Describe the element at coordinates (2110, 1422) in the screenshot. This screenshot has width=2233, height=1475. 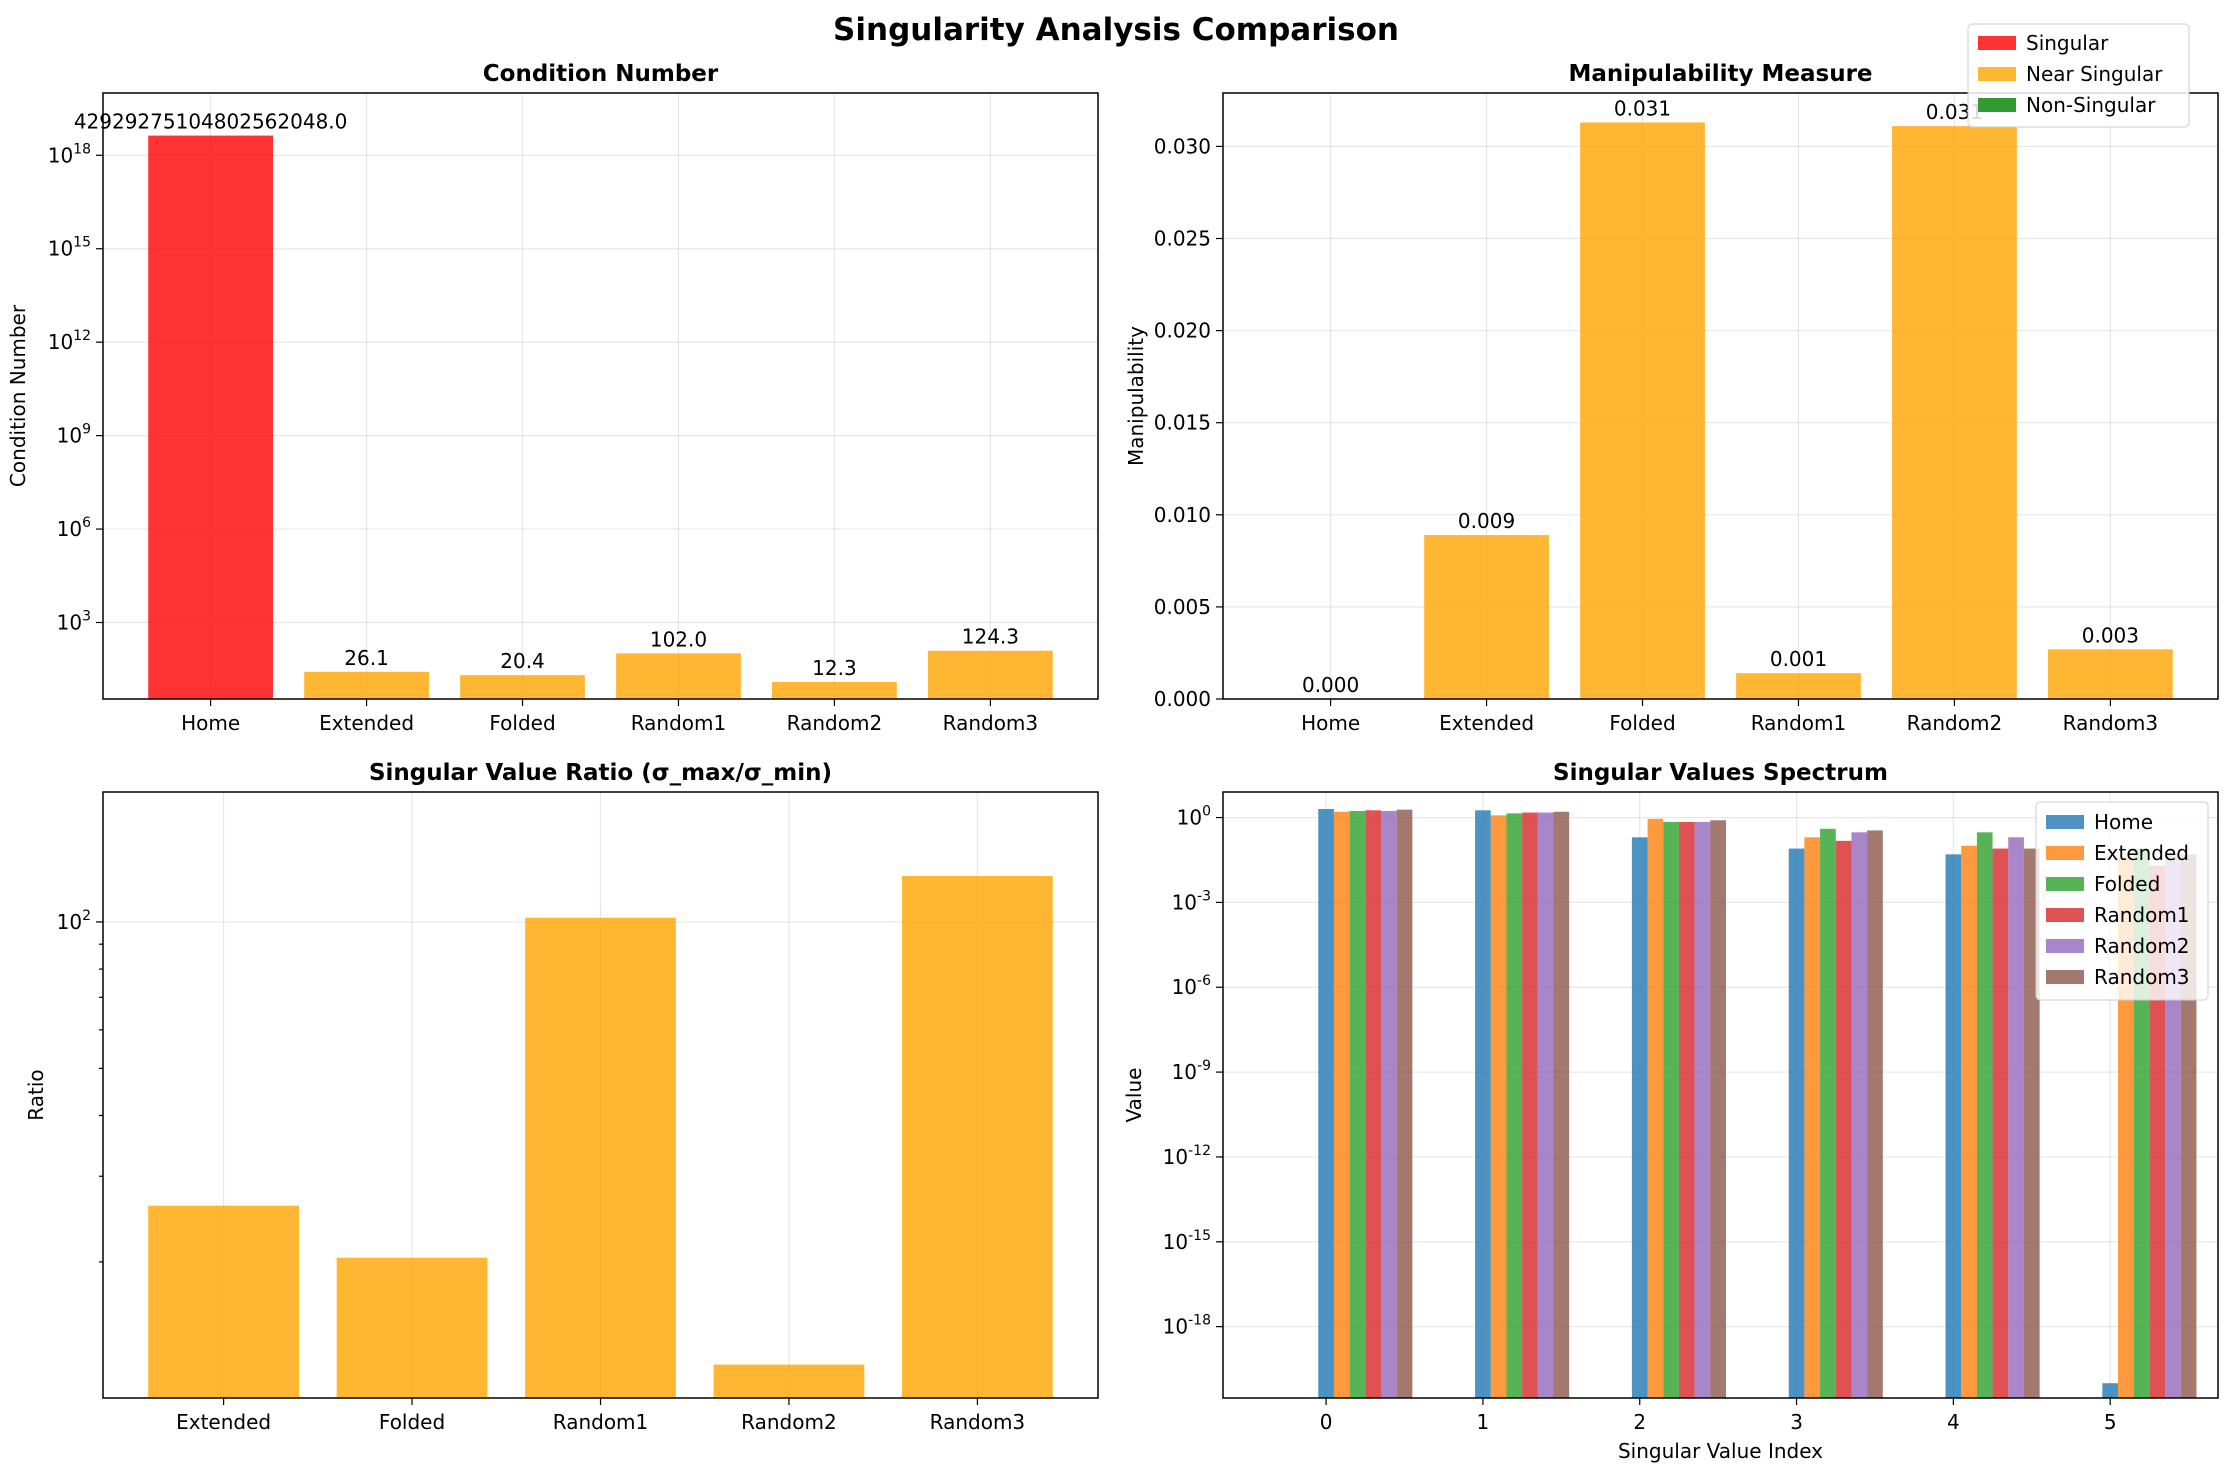
I see `x-tick-label: 5` at that location.